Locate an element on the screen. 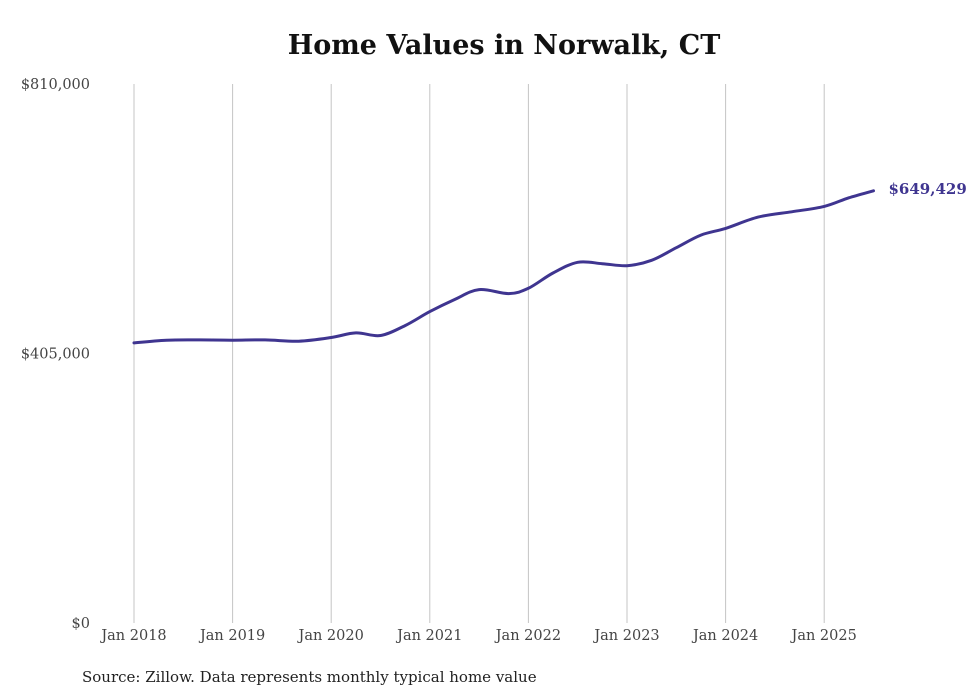 This screenshot has width=980, height=699. y-tick-label: $0 is located at coordinates (81, 624).